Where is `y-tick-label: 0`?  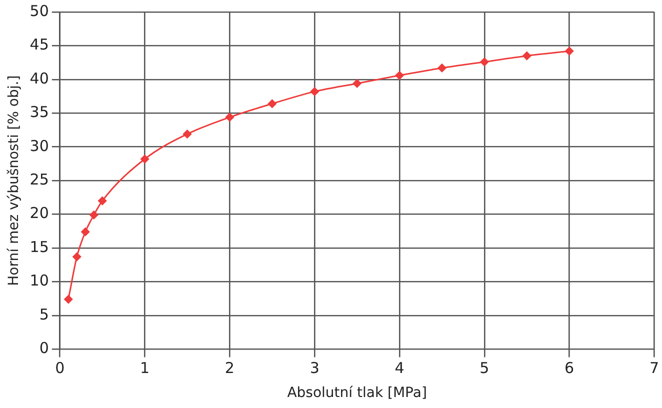 y-tick-label: 0 is located at coordinates (44, 348).